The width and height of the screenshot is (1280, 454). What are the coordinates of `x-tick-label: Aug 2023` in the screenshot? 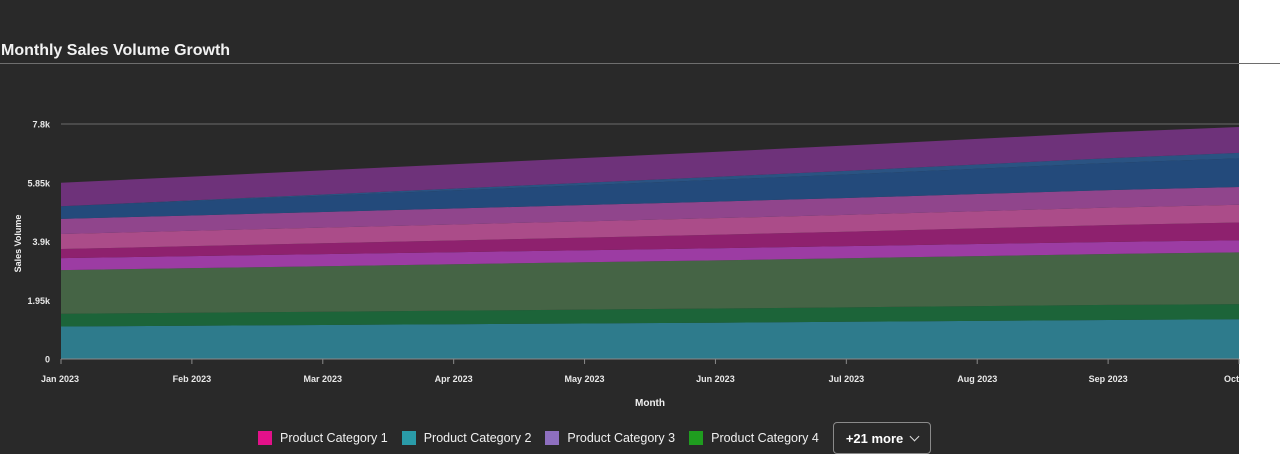 It's located at (977, 379).